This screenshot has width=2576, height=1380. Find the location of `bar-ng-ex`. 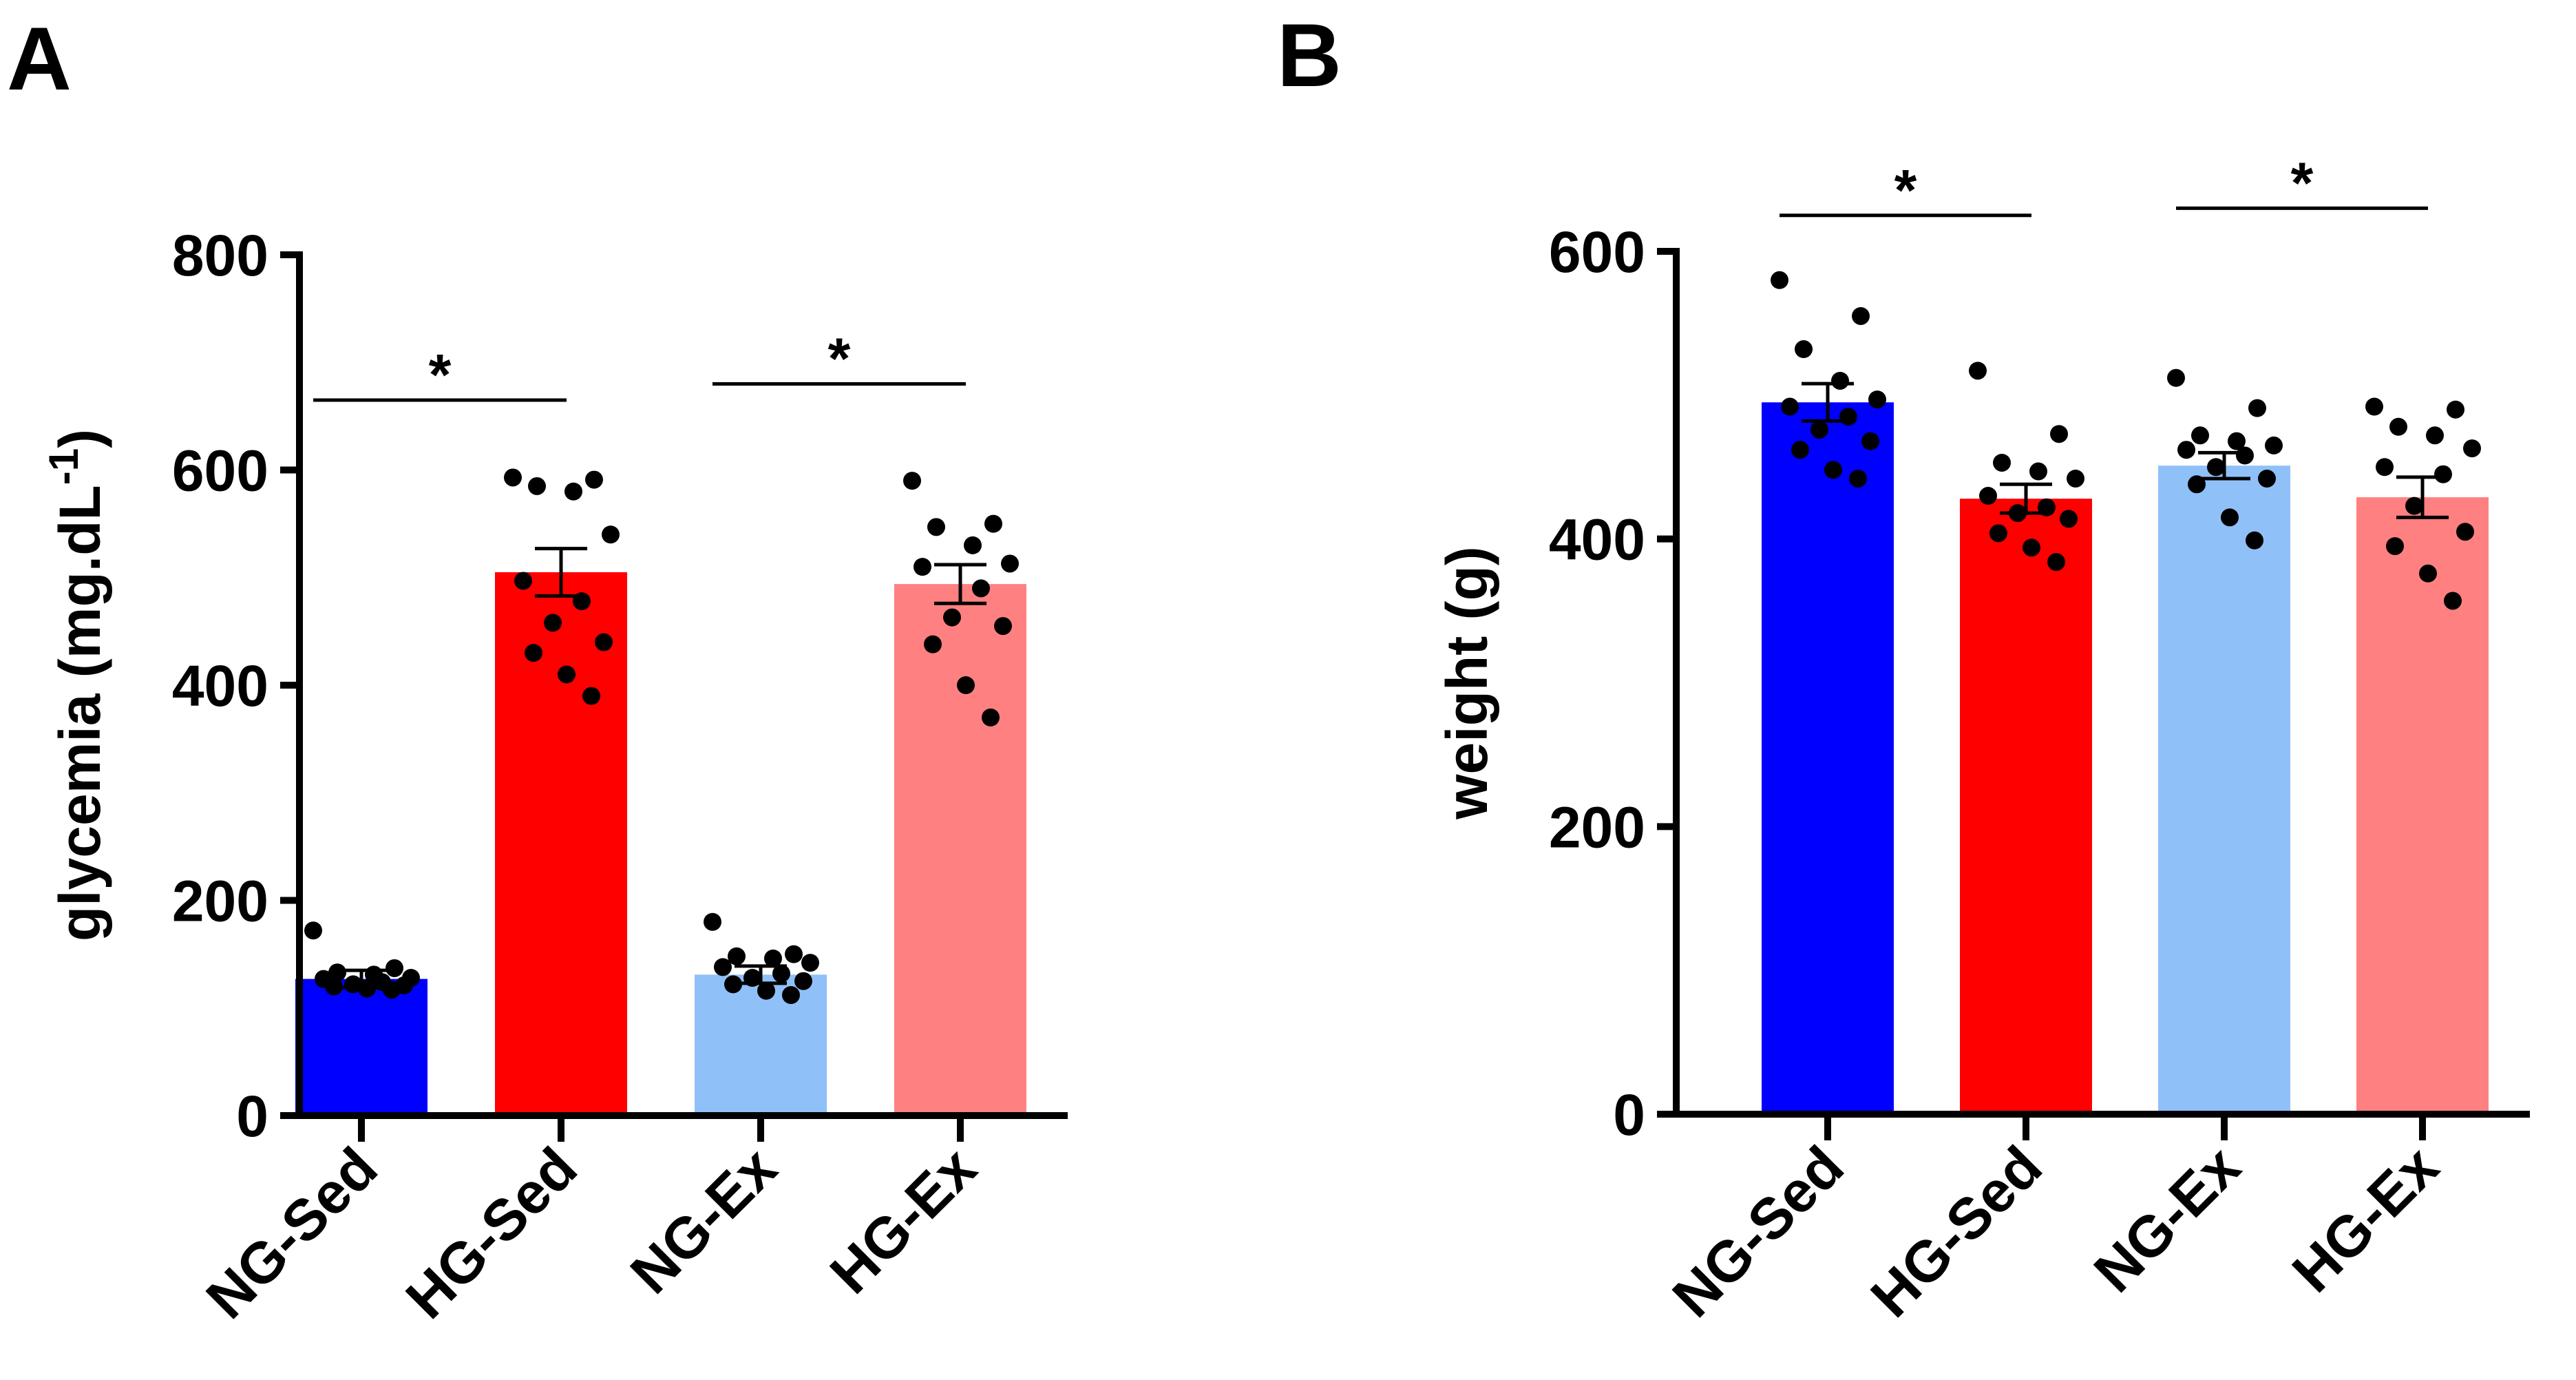

bar-ng-ex is located at coordinates (761, 1045).